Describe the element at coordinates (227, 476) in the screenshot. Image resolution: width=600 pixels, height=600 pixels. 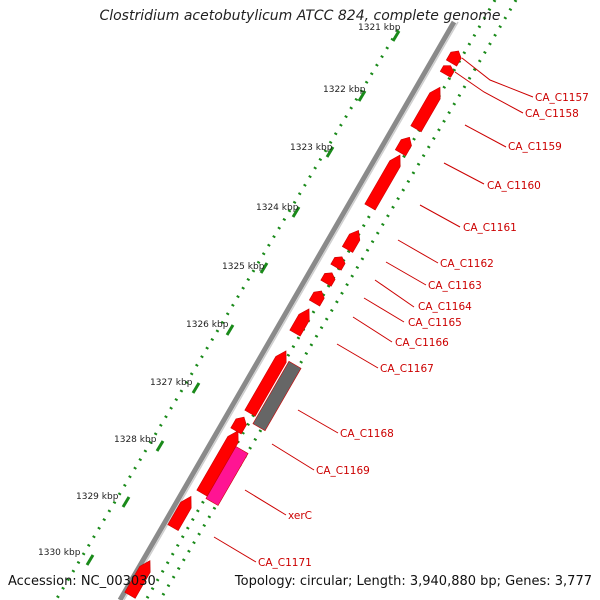
I see `gene-xerC` at that location.